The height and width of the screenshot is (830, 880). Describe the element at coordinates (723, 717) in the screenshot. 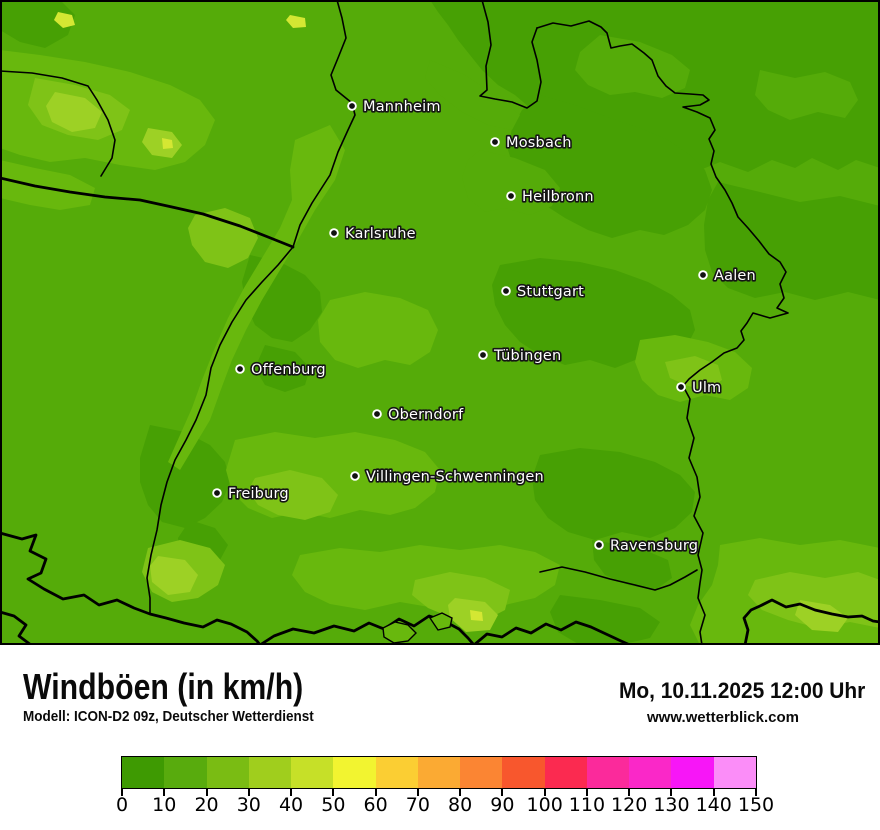

I see `website-text: www.wetterblick.com` at that location.